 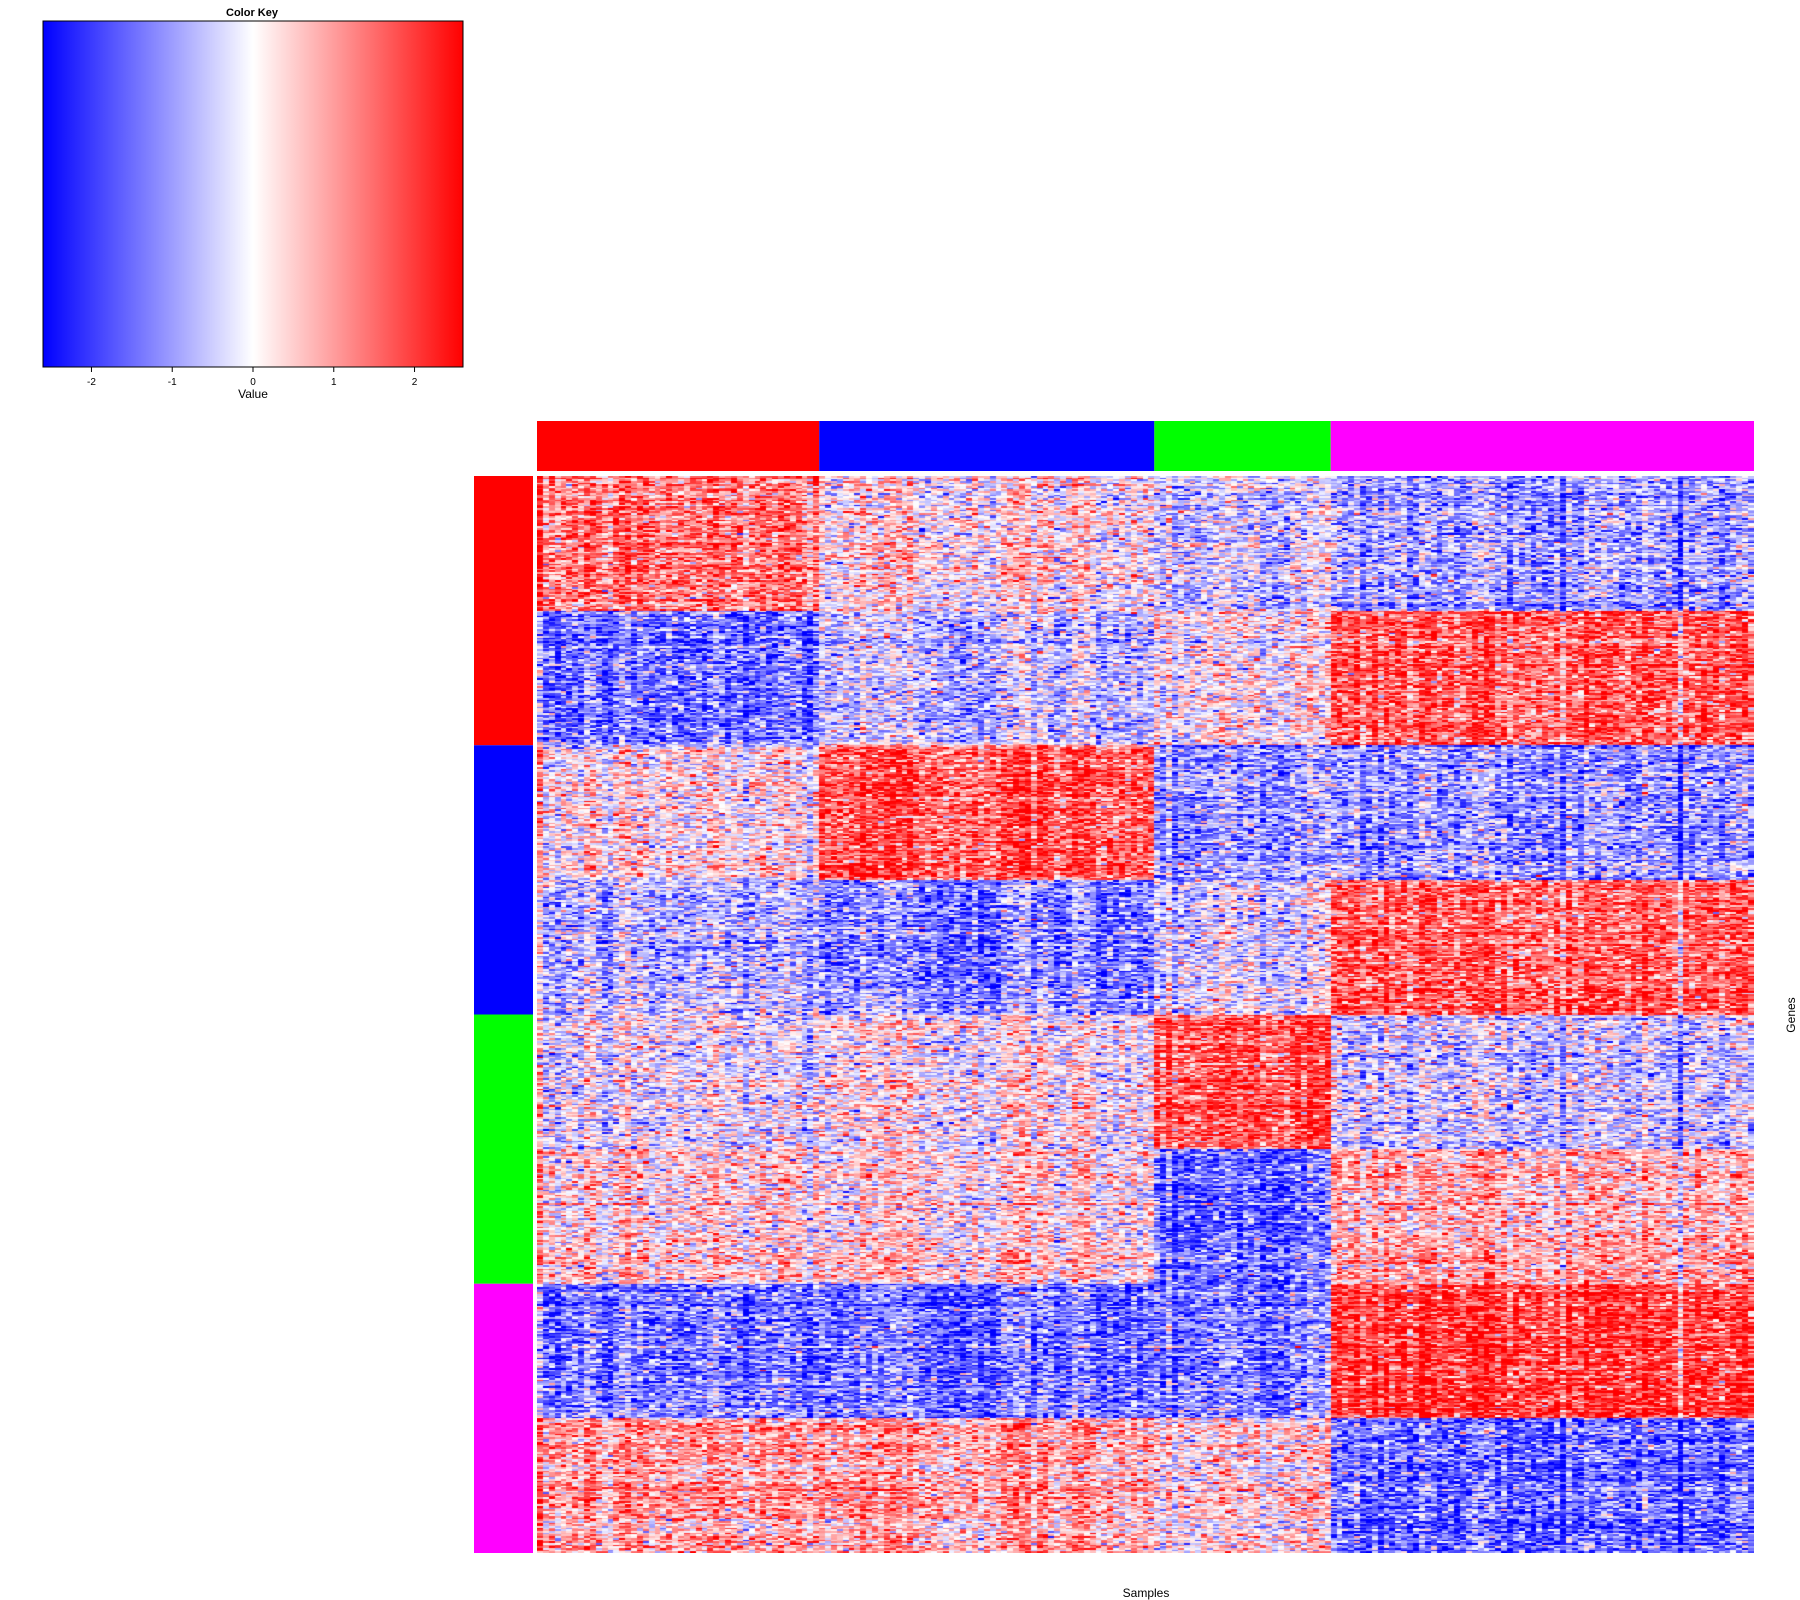 I want to click on x-axis-label: Samples, so click(x=1146, y=1593).